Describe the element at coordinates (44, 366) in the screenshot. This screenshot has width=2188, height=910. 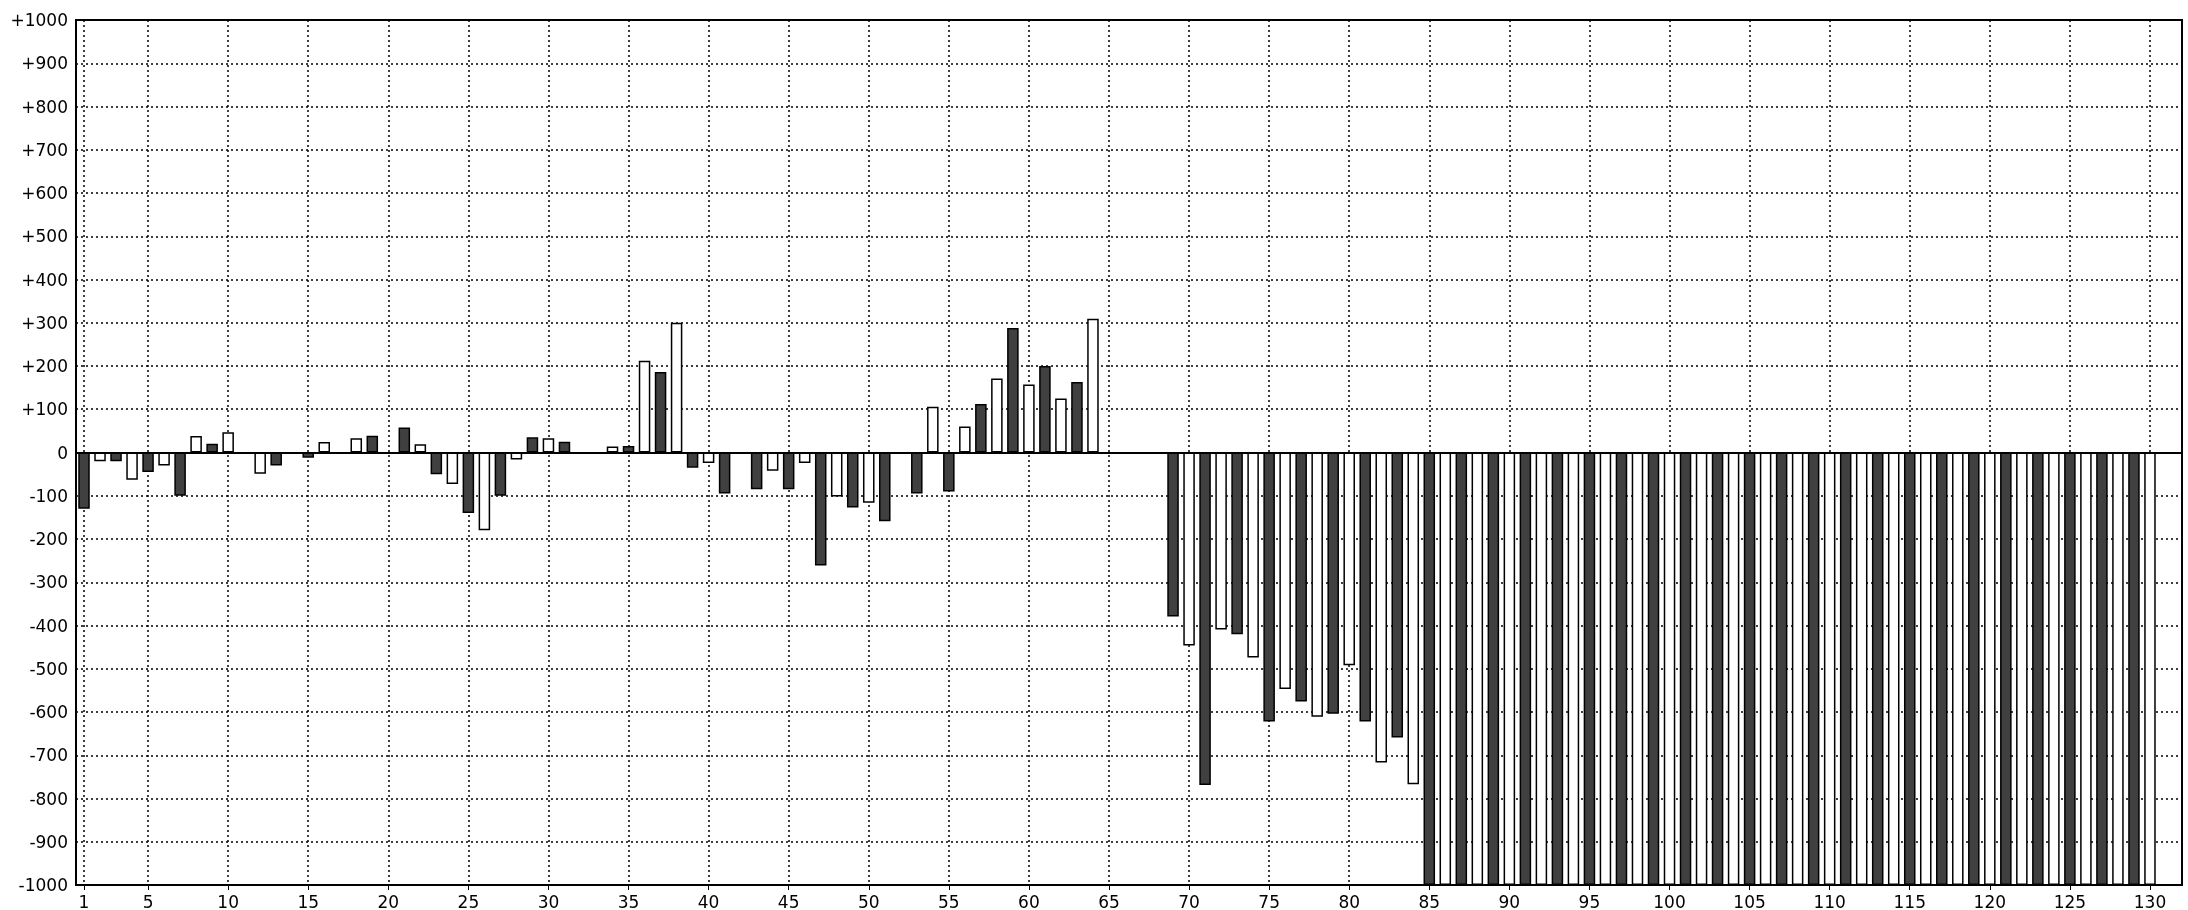
I see `y-tick-label: +200` at that location.